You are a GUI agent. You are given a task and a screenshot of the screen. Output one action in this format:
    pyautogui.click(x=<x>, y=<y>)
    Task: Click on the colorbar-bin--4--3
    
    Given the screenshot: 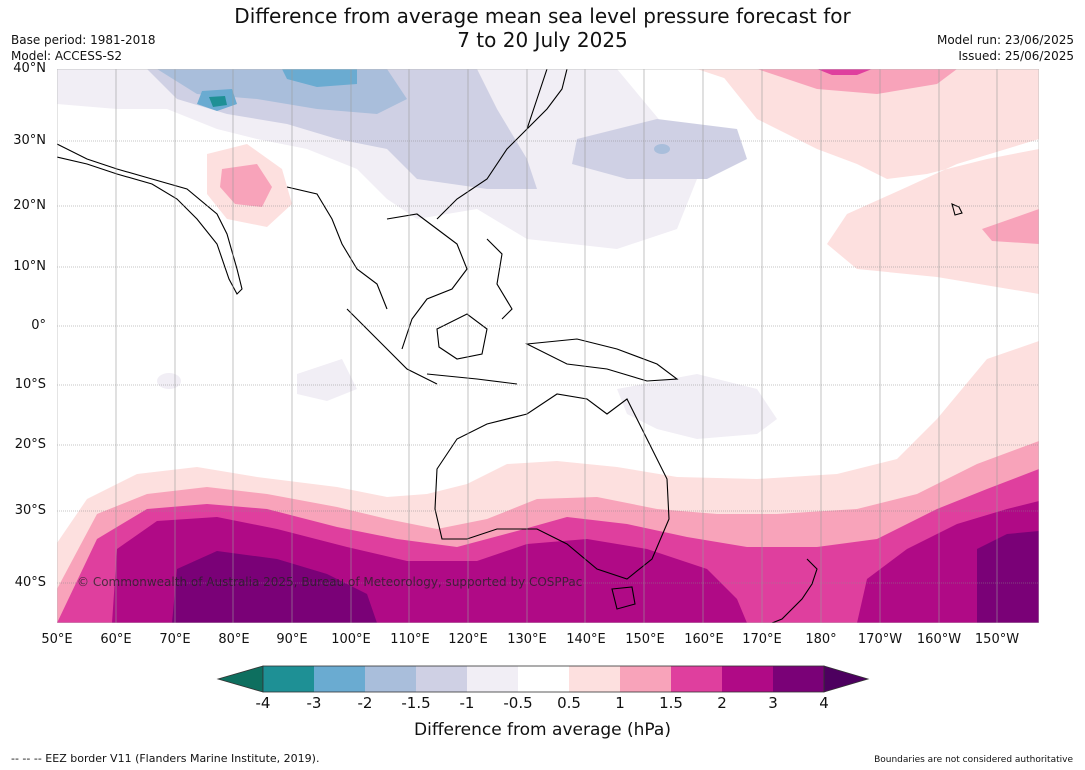 What is the action you would take?
    pyautogui.click(x=288, y=679)
    